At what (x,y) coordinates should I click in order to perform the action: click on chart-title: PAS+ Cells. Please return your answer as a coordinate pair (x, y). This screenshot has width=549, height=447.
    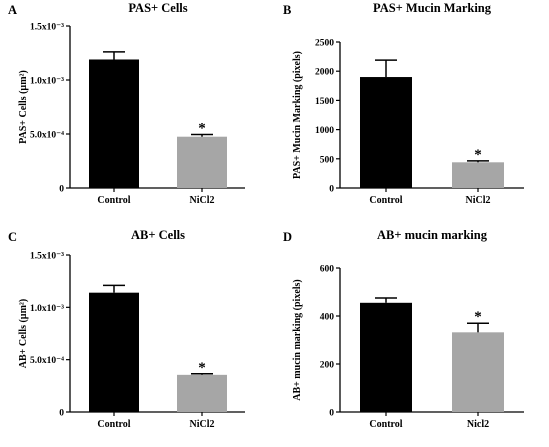
    Looking at the image, I should click on (157, 8).